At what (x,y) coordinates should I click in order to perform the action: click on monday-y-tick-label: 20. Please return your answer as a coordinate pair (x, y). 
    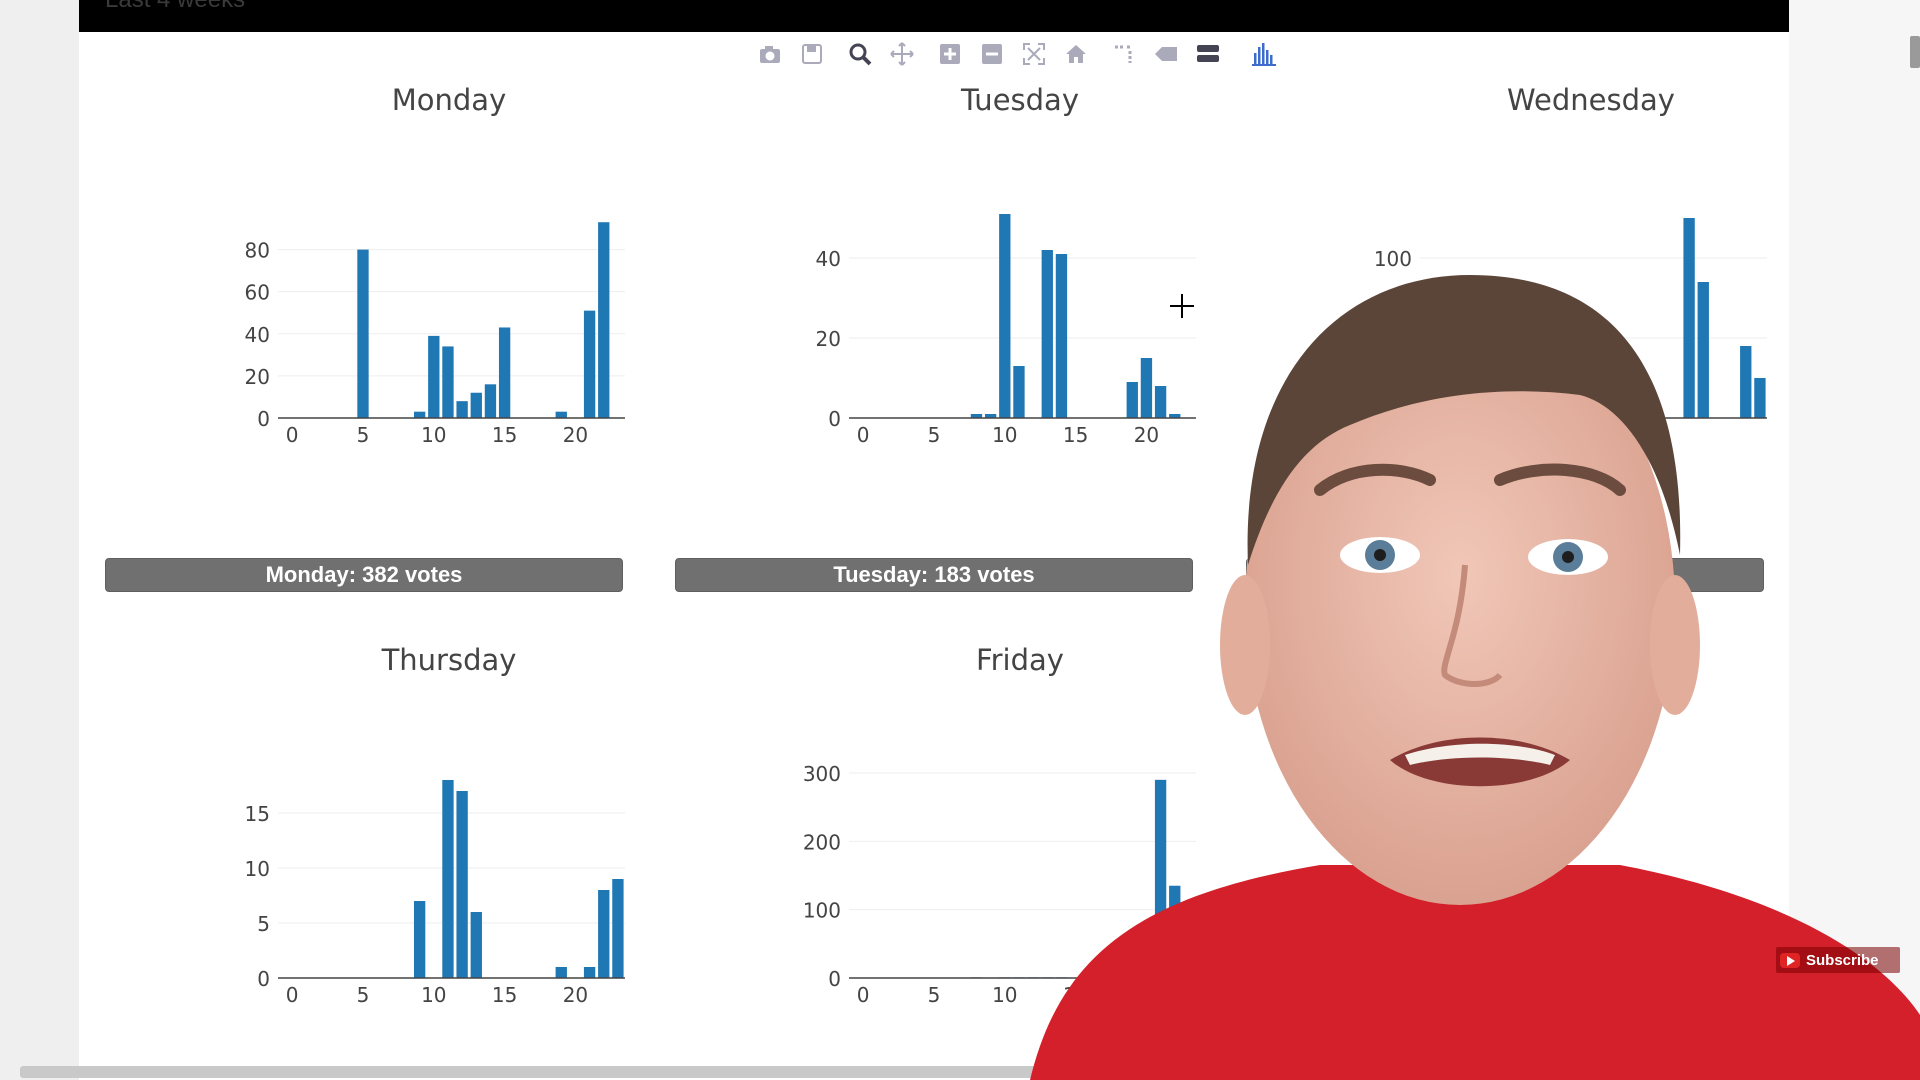
    Looking at the image, I should click on (257, 377).